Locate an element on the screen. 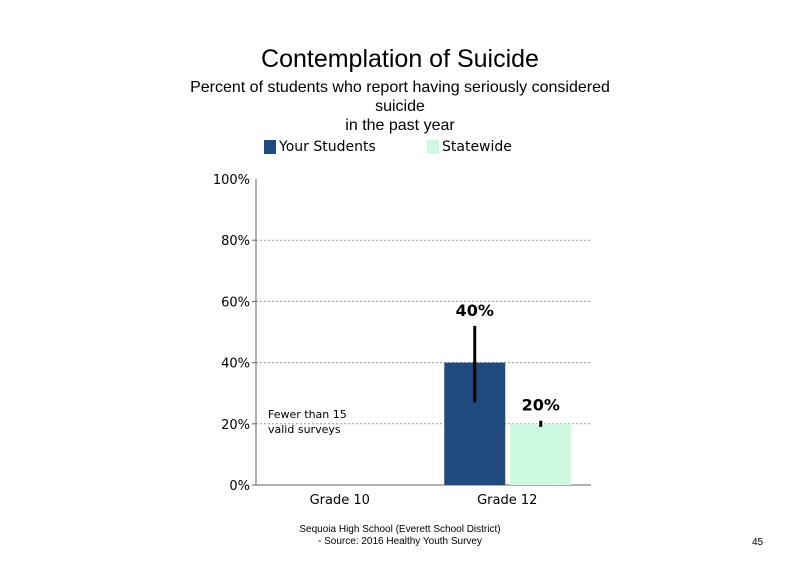 This screenshot has width=800, height=568. chart-title: Contemplation of Suicide is located at coordinates (400, 59).